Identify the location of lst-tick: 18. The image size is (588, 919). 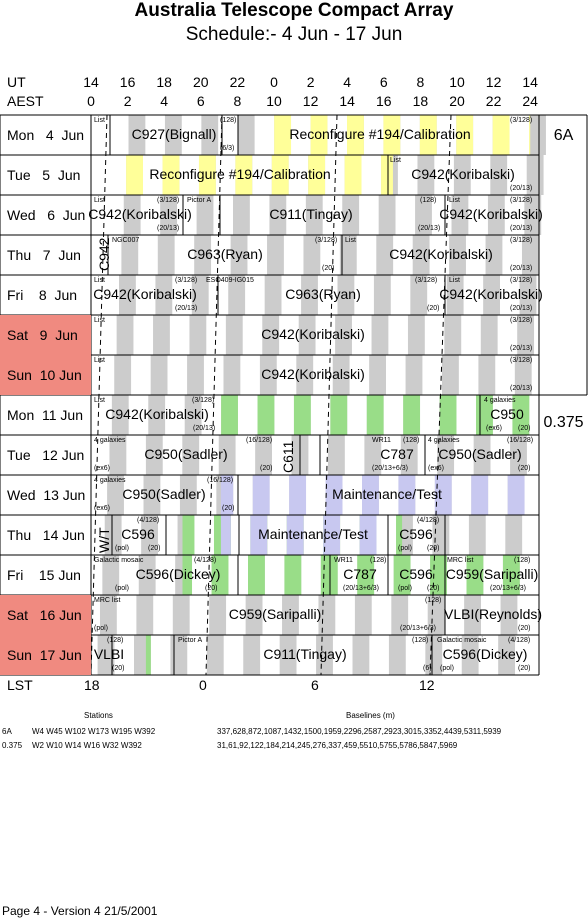
(92, 685).